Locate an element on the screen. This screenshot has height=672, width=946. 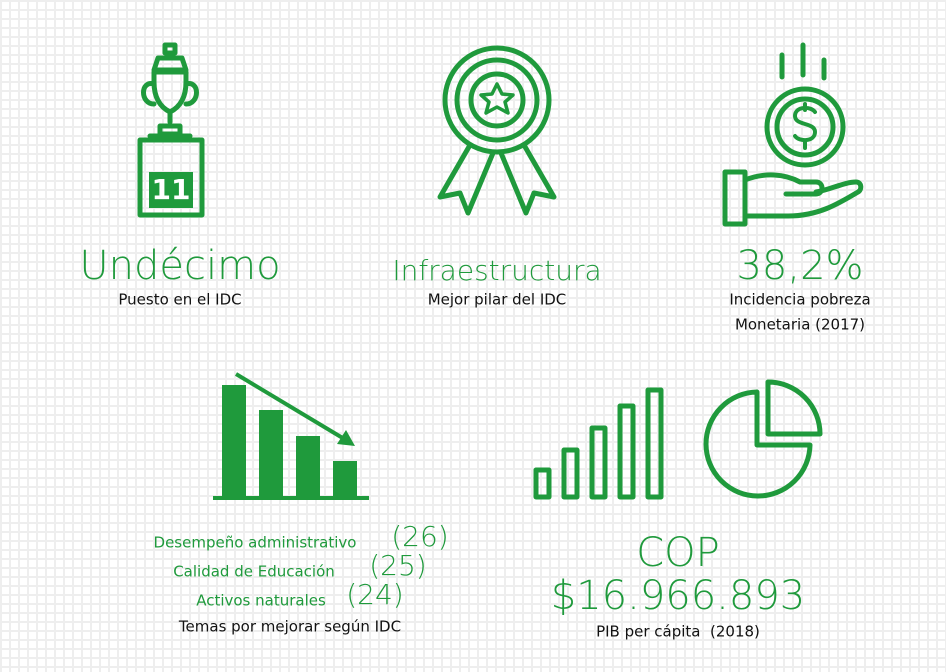
item-title: Undécimo is located at coordinates (179, 266).